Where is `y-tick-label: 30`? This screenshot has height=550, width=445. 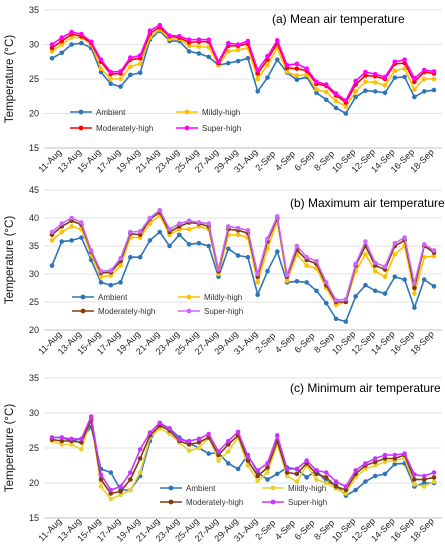 y-tick-label: 30 is located at coordinates (34, 413).